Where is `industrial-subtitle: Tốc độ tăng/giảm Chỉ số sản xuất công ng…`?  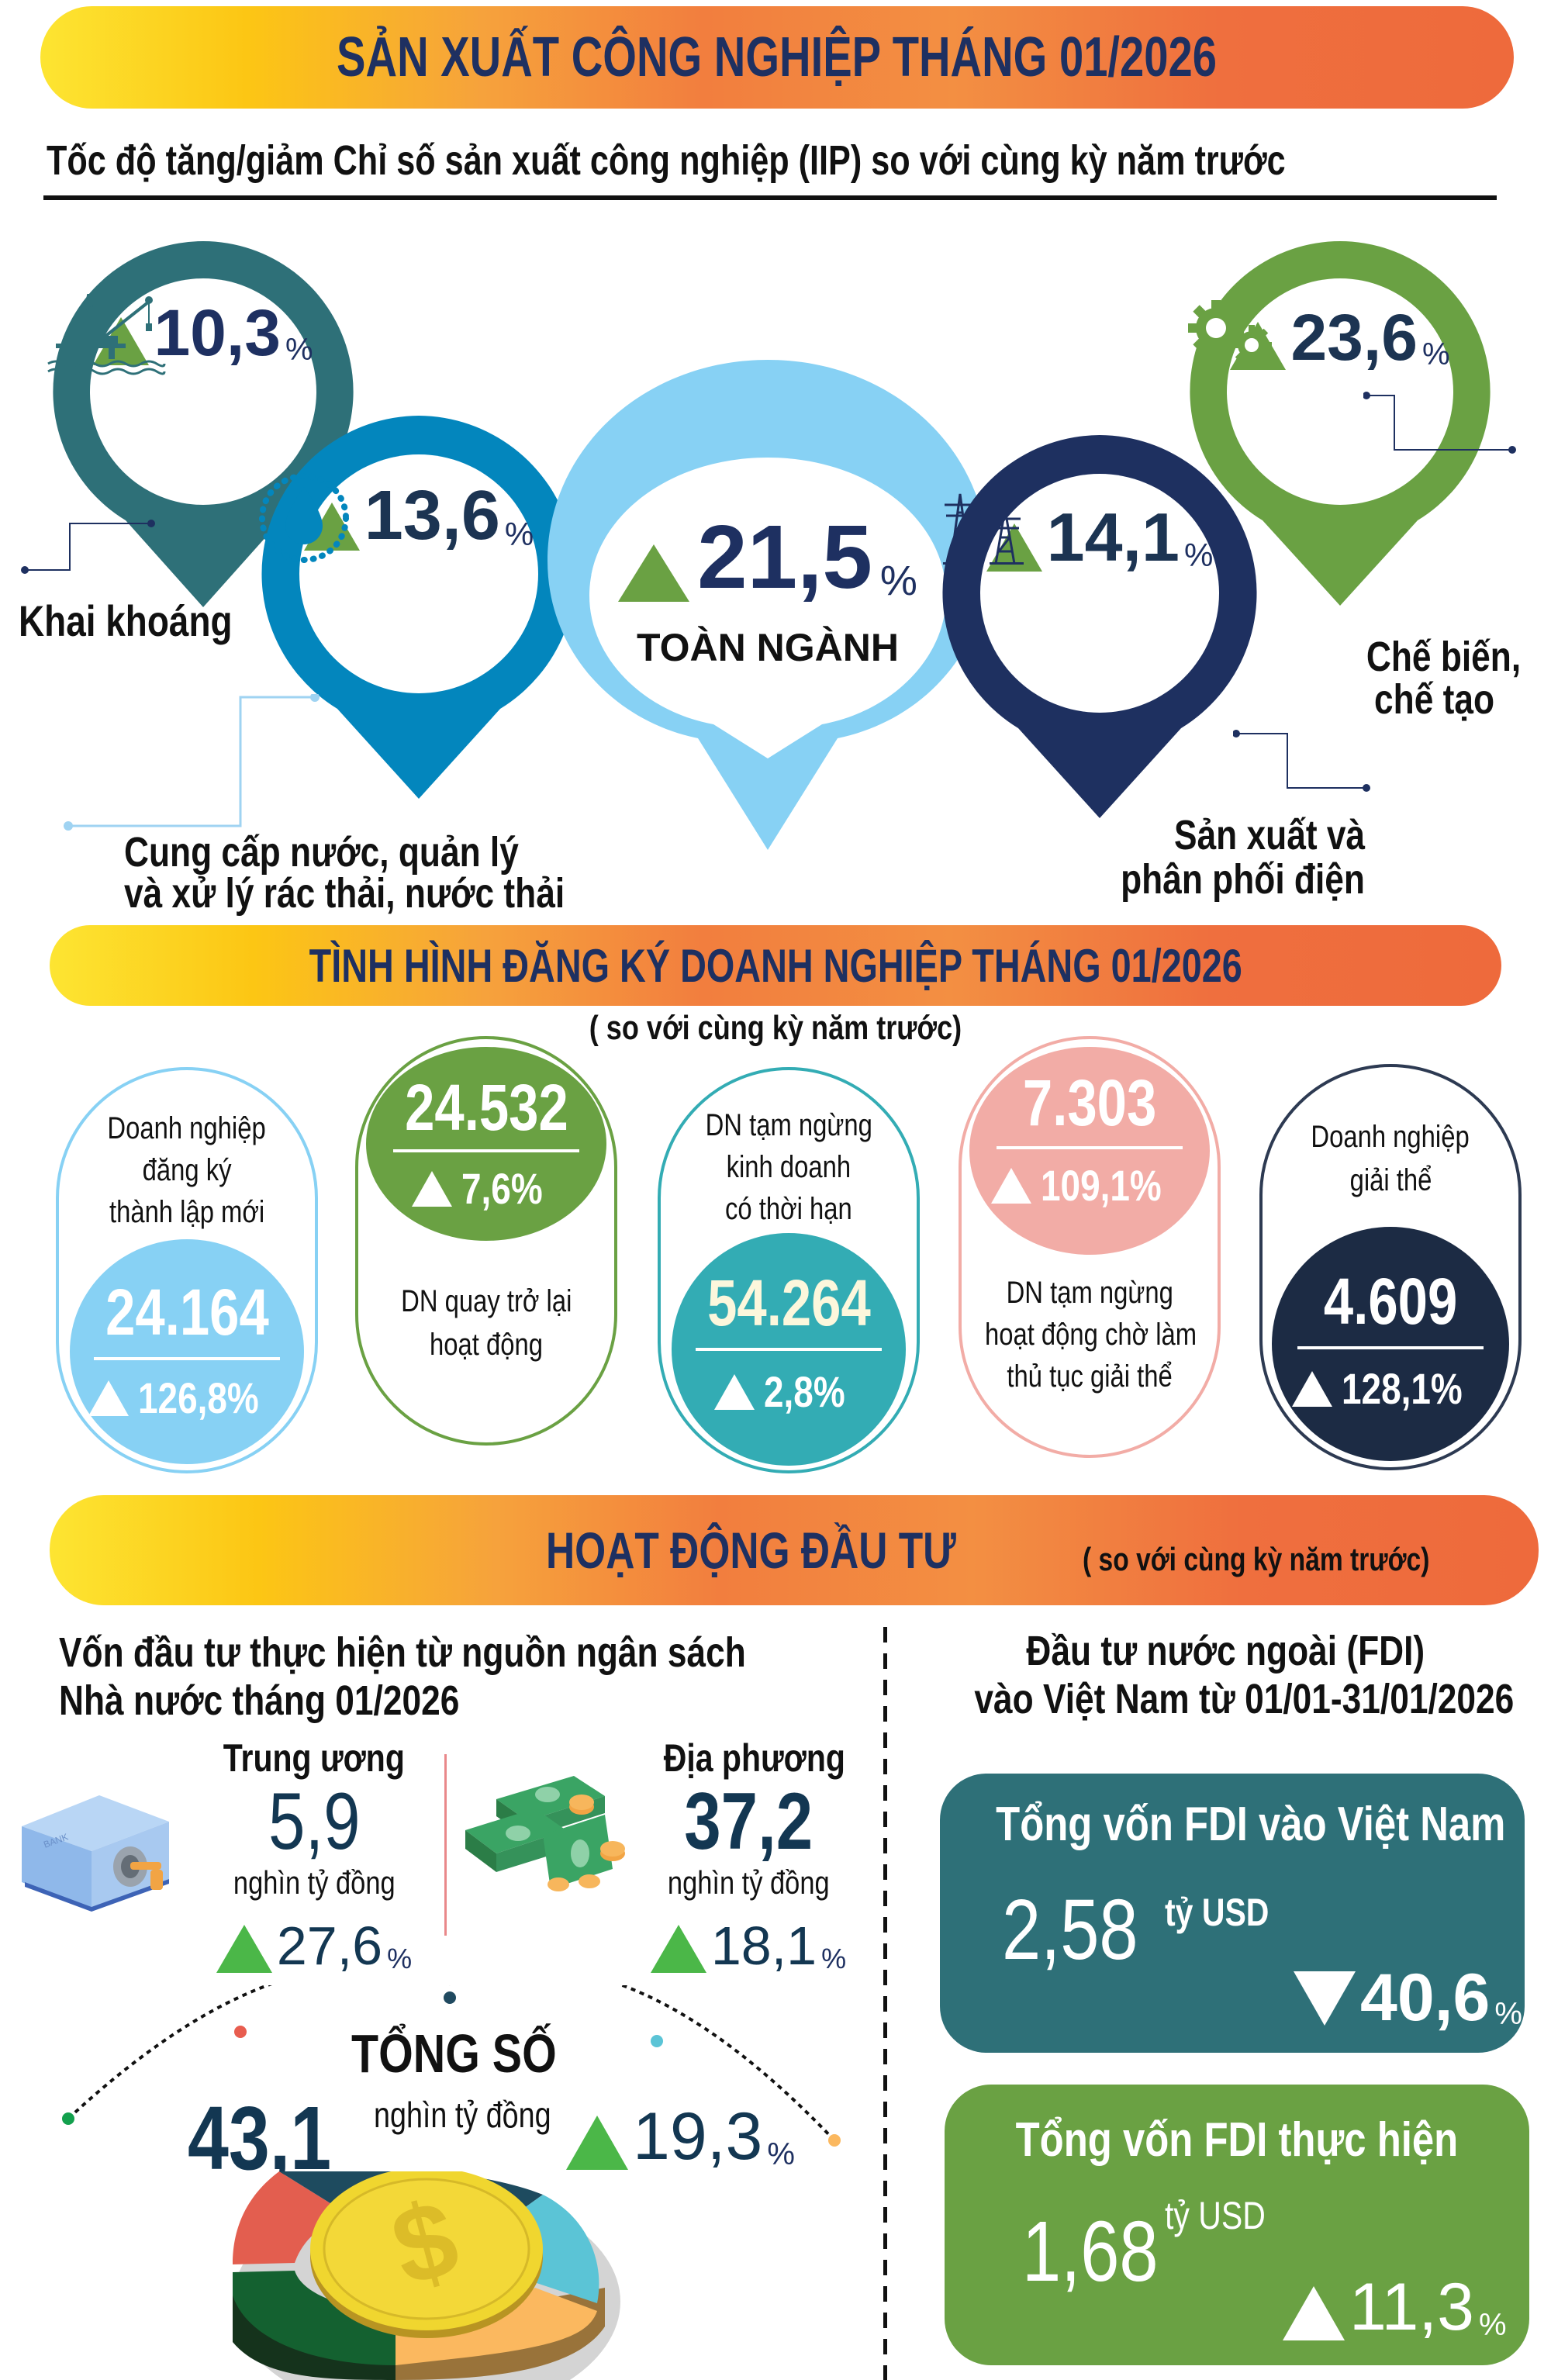
industrial-subtitle: Tốc độ tăng/giảm Chỉ số sản xuất công ng… is located at coordinates (666, 161).